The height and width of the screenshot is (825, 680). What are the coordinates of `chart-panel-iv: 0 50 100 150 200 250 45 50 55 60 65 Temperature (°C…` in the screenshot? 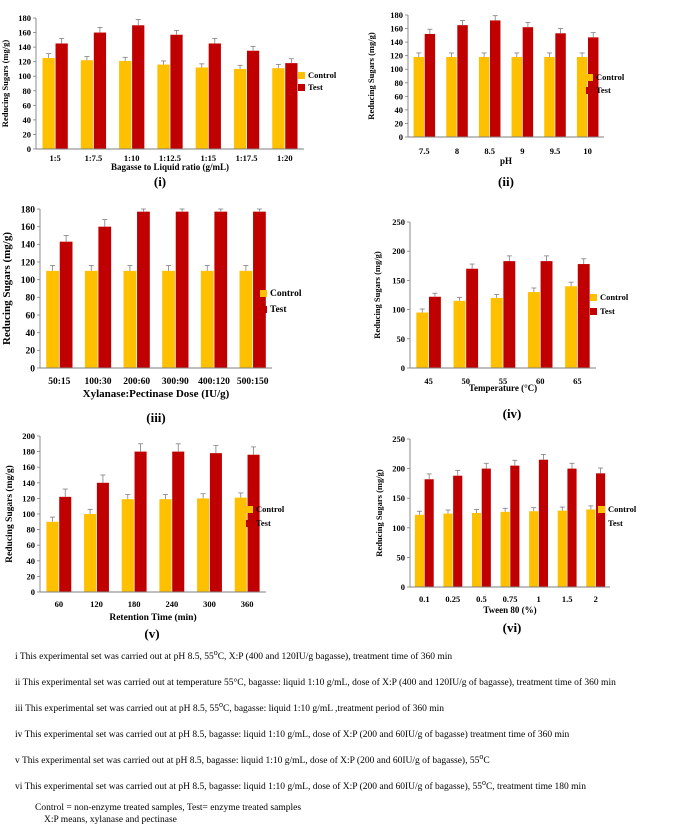 It's located at (520, 316).